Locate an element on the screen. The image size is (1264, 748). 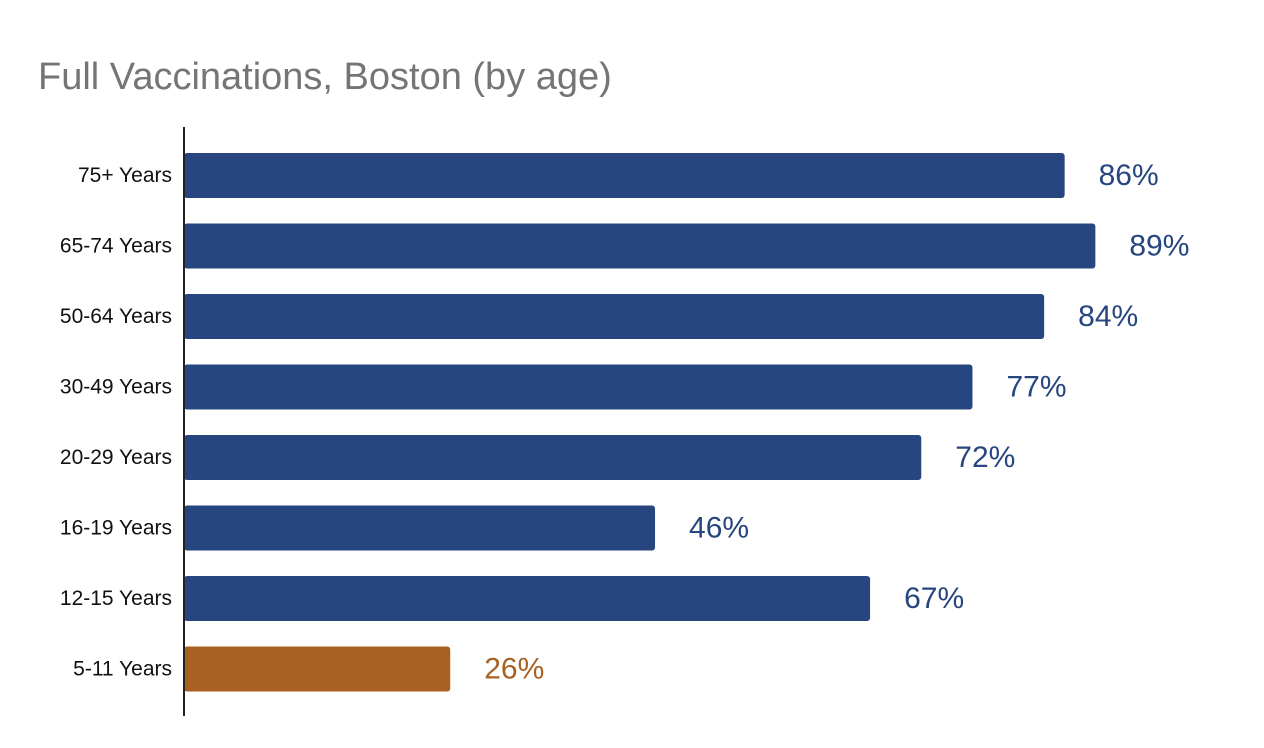
category-label: 30-49 Years is located at coordinates (116, 387).